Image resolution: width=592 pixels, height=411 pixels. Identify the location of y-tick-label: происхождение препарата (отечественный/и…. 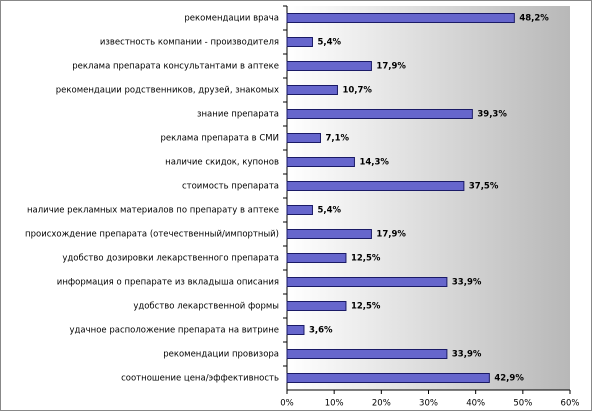
(152, 235).